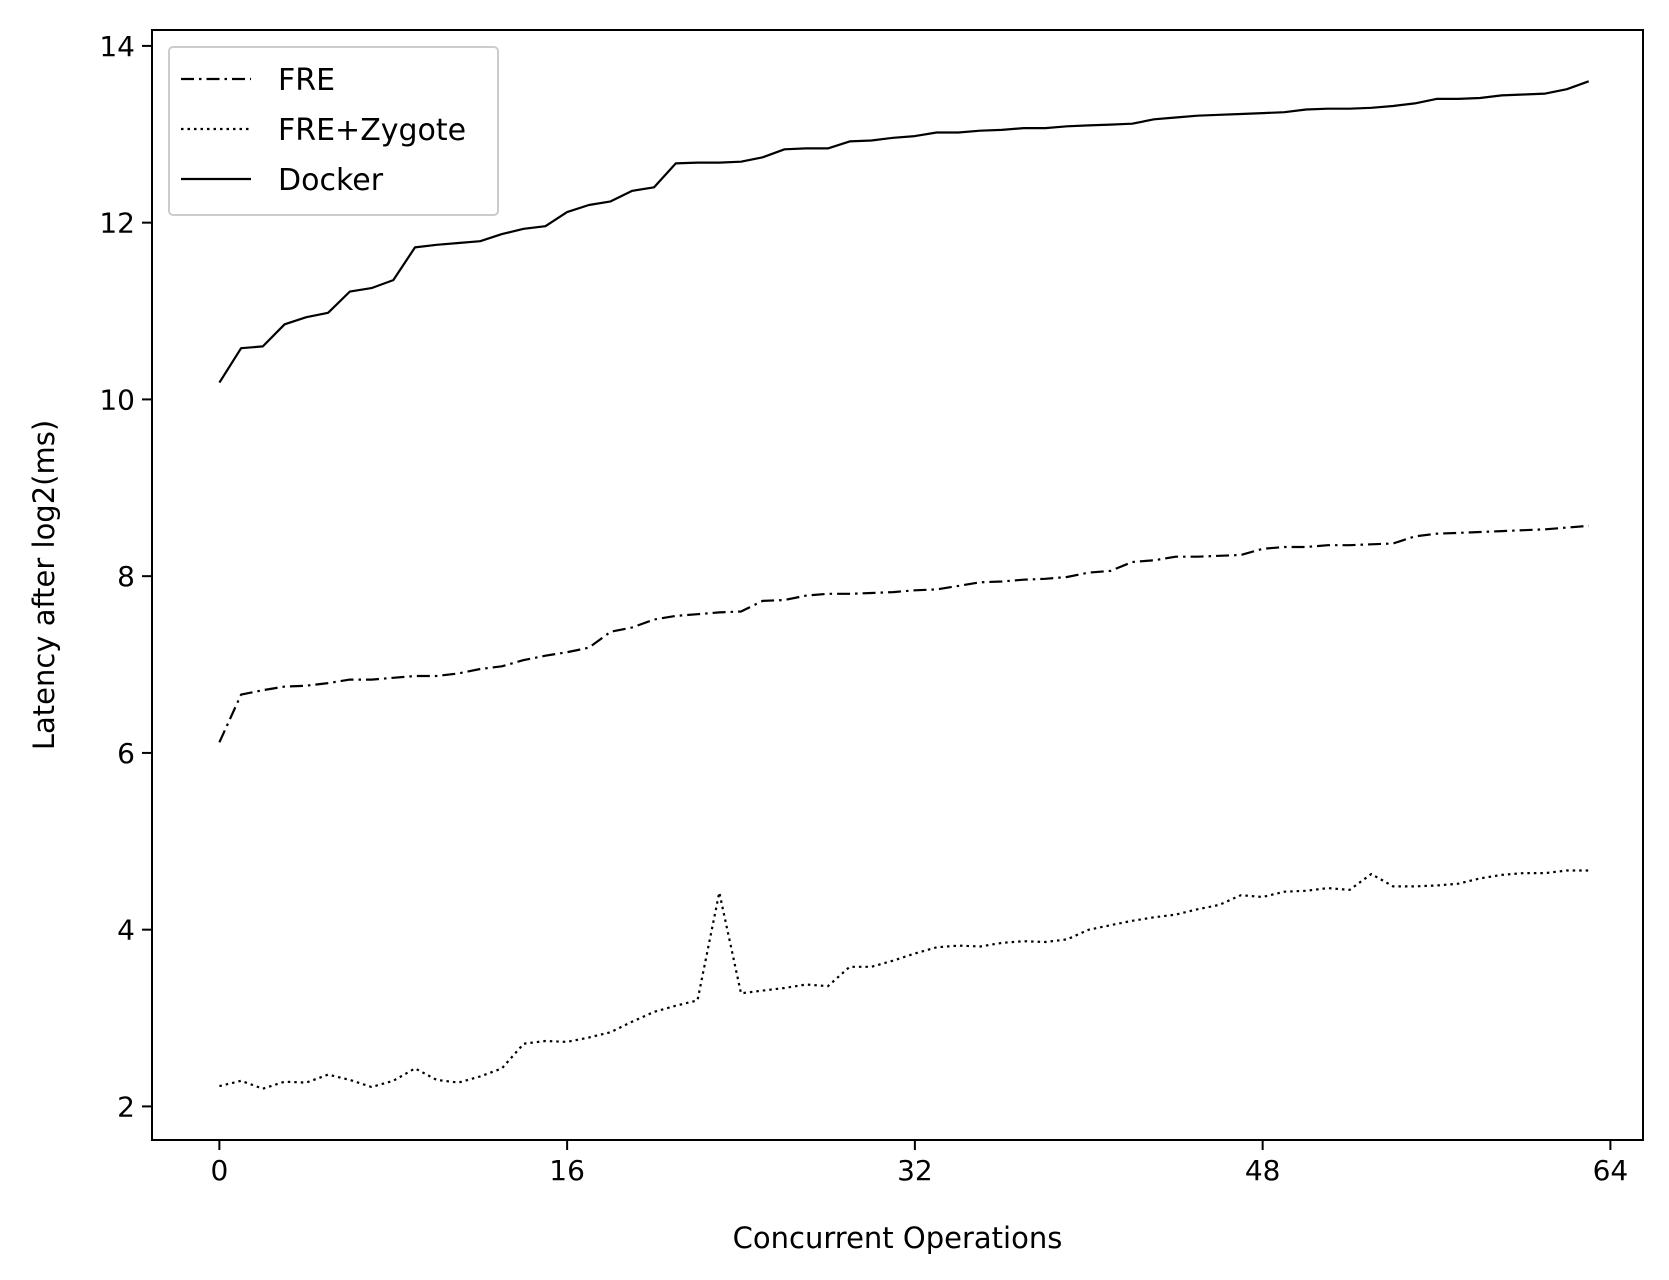 The width and height of the screenshot is (1669, 1280). Describe the element at coordinates (331, 180) in the screenshot. I see `legend-label: Docker` at that location.